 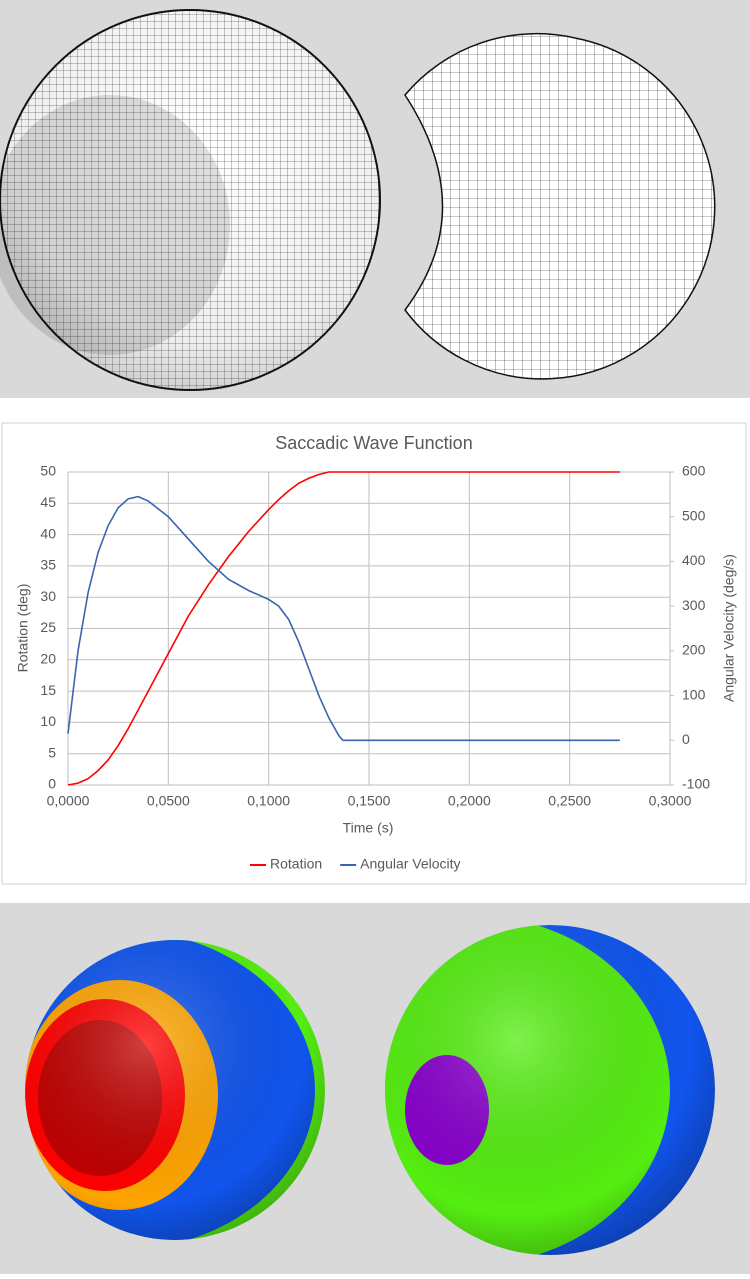 I want to click on y2-tick-label: 200, so click(x=694, y=650).